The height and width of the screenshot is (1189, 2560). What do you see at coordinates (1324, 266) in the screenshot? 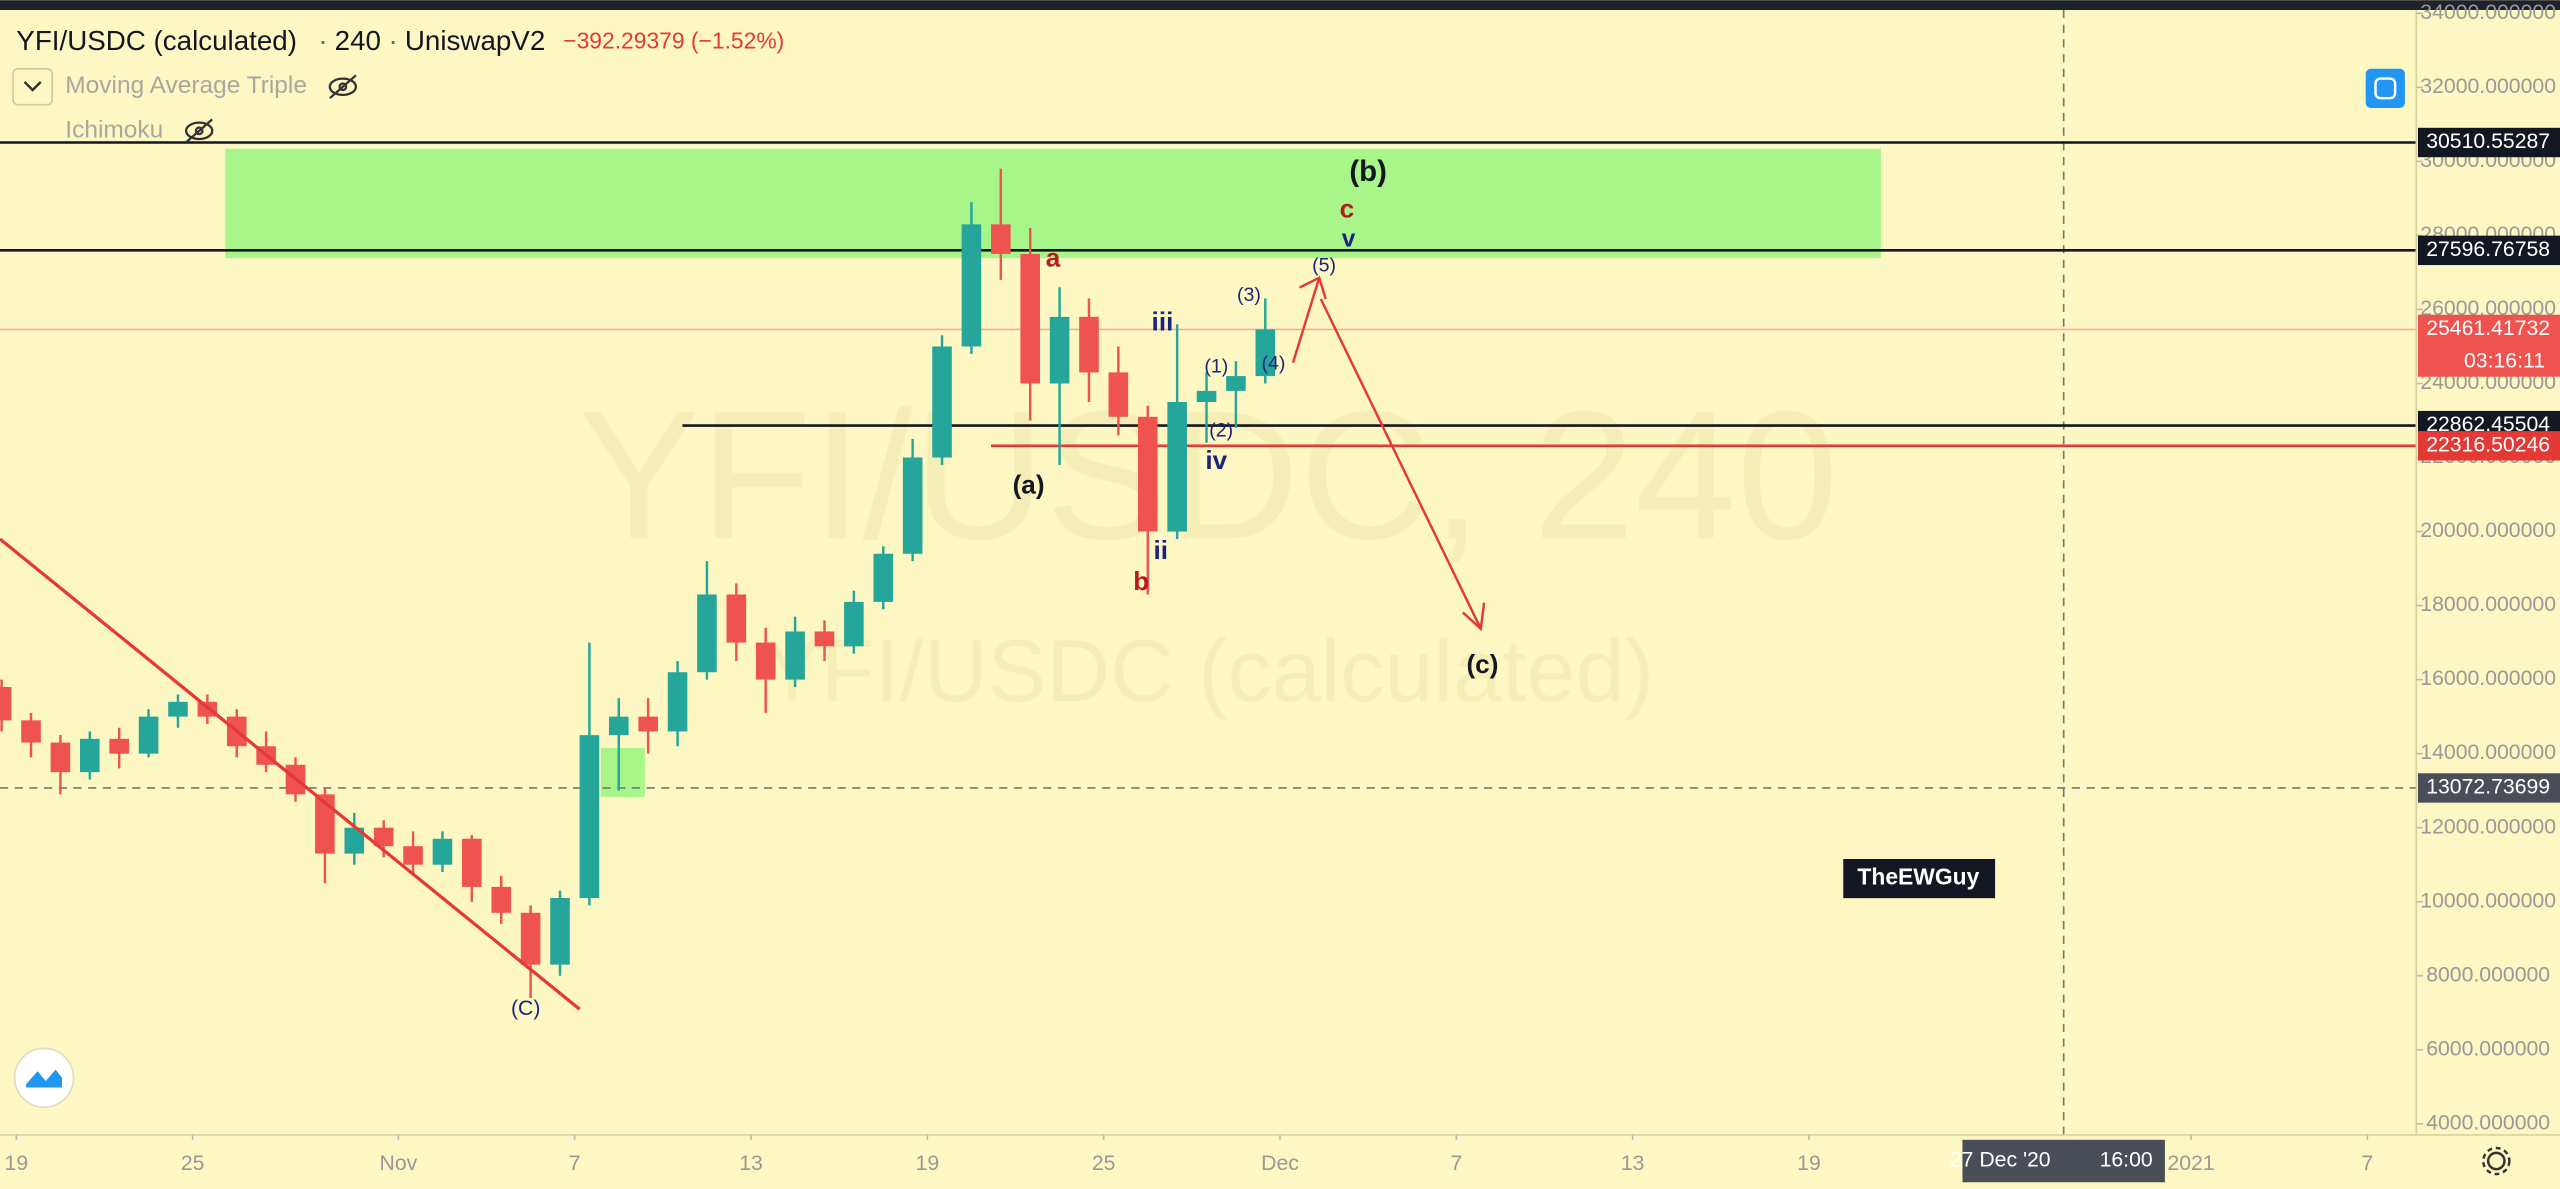
I see `wave-label: (5)` at bounding box center [1324, 266].